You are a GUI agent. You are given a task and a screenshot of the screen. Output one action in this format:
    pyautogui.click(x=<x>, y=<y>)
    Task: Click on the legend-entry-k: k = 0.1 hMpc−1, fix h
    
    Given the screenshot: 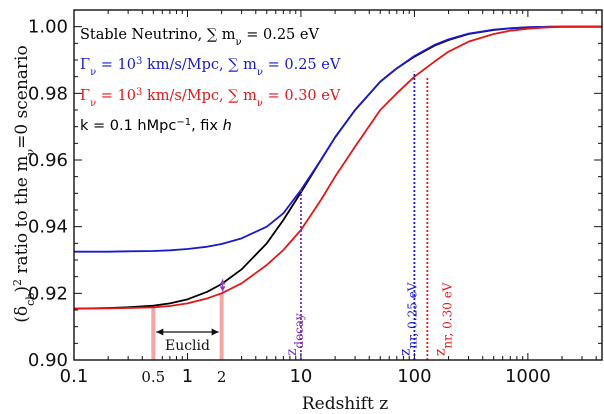 What is the action you would take?
    pyautogui.click(x=156, y=126)
    